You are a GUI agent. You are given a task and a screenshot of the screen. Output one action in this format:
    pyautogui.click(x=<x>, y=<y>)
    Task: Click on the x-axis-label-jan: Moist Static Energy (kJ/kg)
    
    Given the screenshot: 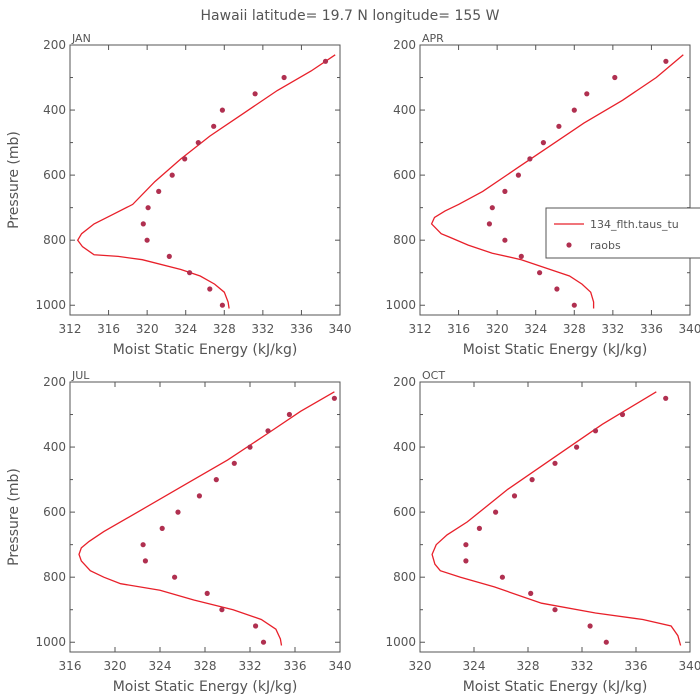 What is the action you would take?
    pyautogui.click(x=205, y=350)
    